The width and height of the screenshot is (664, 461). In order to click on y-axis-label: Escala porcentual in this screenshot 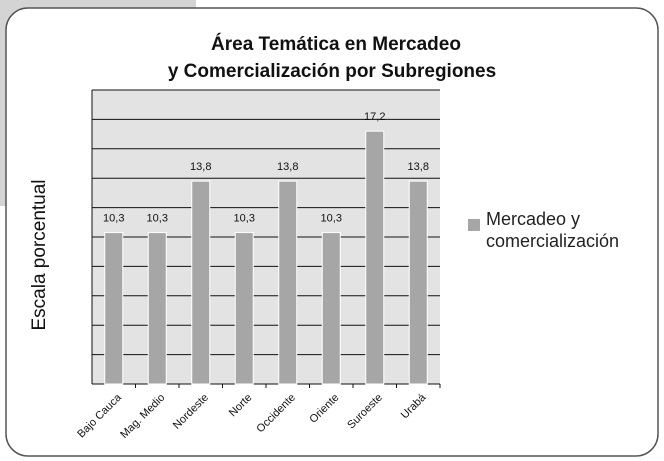, I will do `click(39, 254)`.